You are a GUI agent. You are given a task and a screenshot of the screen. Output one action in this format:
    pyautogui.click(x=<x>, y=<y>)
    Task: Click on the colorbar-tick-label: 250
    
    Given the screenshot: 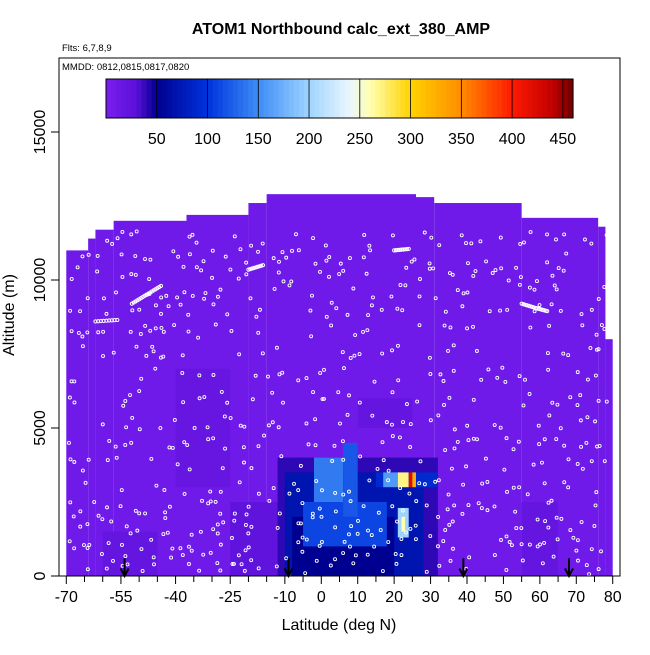 What is the action you would take?
    pyautogui.click(x=359, y=139)
    